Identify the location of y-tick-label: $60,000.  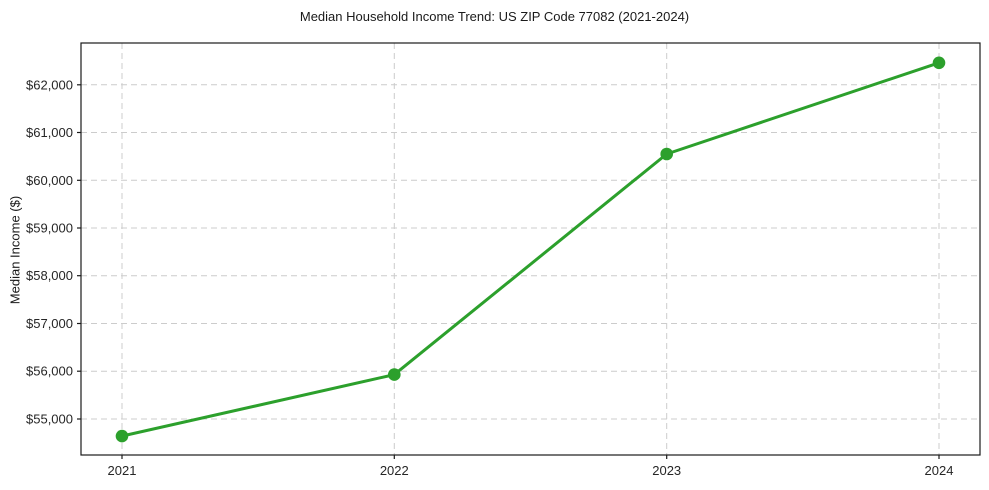
(49, 180).